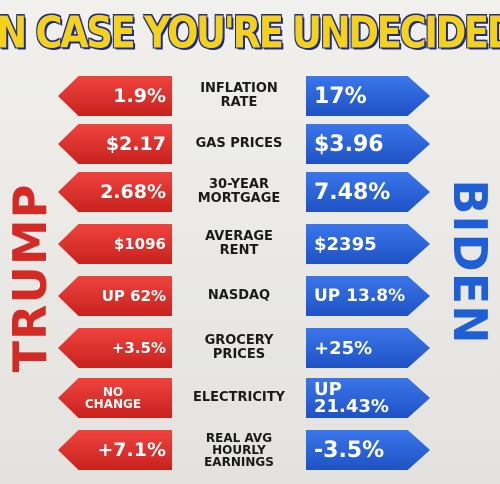 The height and width of the screenshot is (484, 500). I want to click on trump-value-arrow: $2.17, so click(115, 144).